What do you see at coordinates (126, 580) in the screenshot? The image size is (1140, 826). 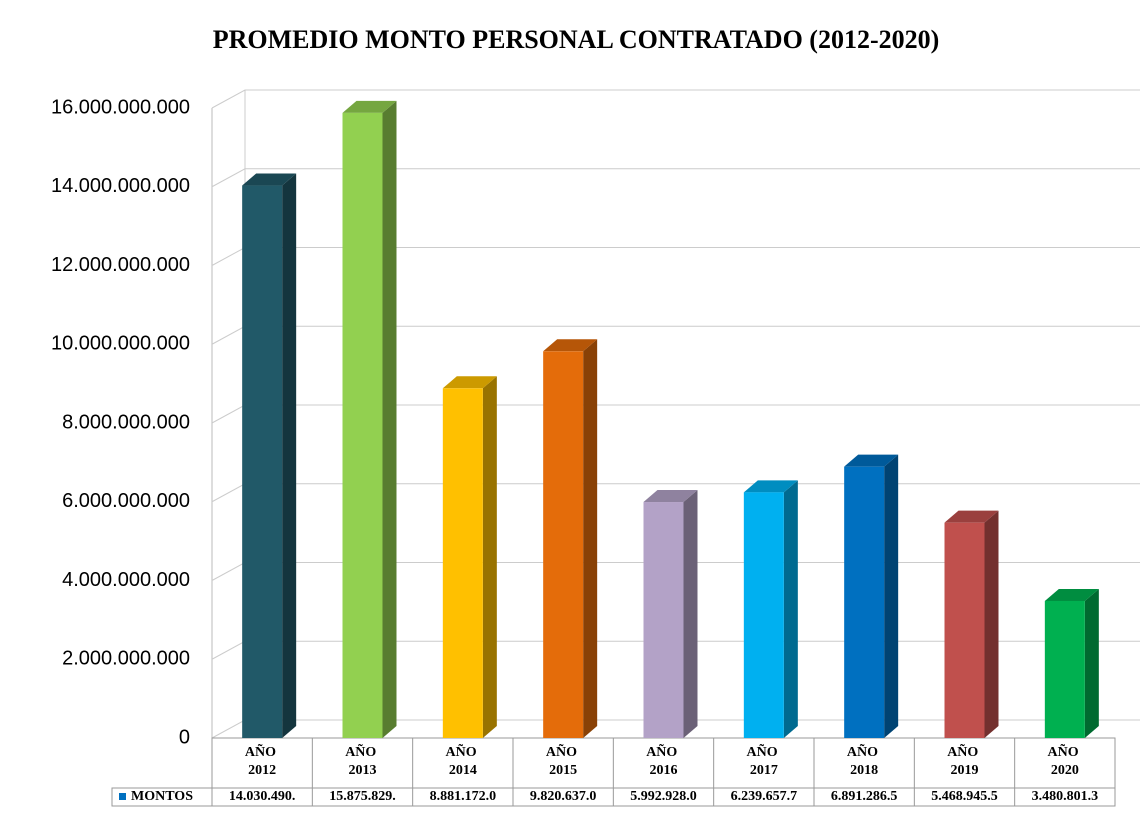 I see `y-tick-label: 4.000.000.000` at bounding box center [126, 580].